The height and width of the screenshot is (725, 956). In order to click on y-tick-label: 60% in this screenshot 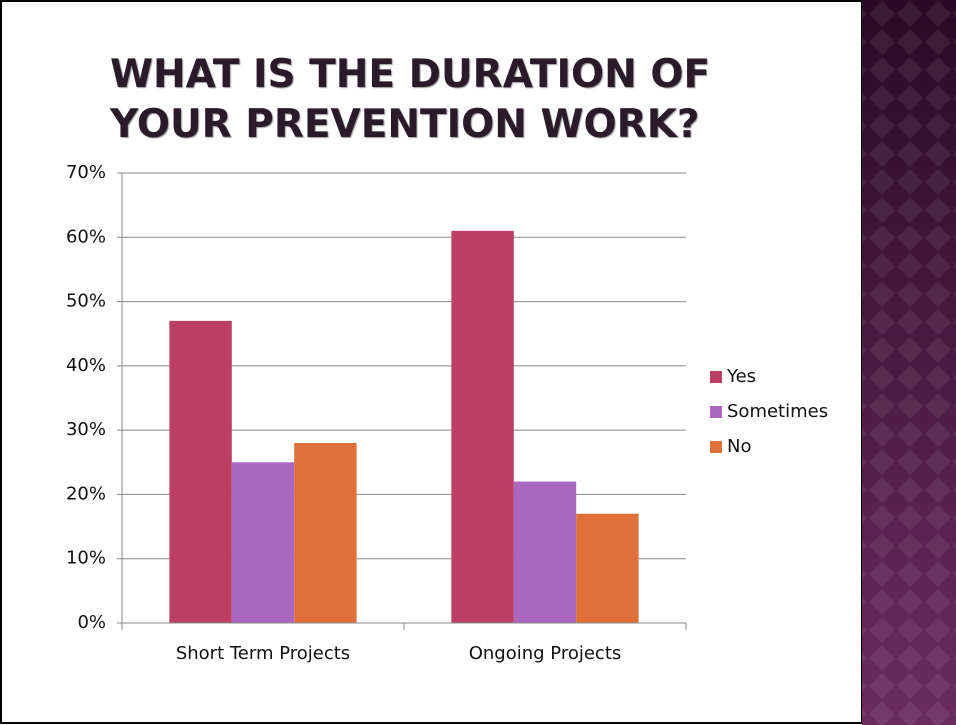, I will do `click(86, 236)`.